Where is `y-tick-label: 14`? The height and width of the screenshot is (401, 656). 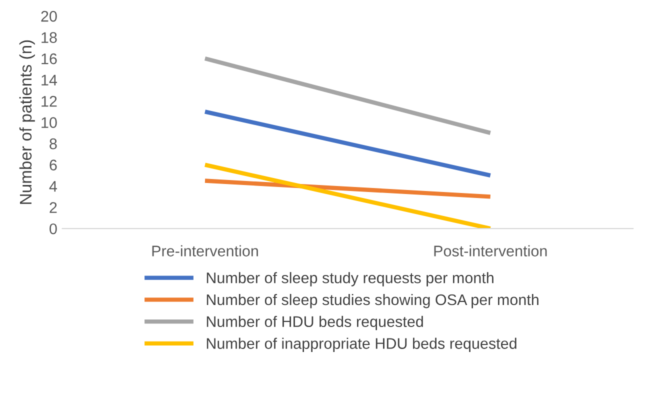
y-tick-label: 14 is located at coordinates (50, 80).